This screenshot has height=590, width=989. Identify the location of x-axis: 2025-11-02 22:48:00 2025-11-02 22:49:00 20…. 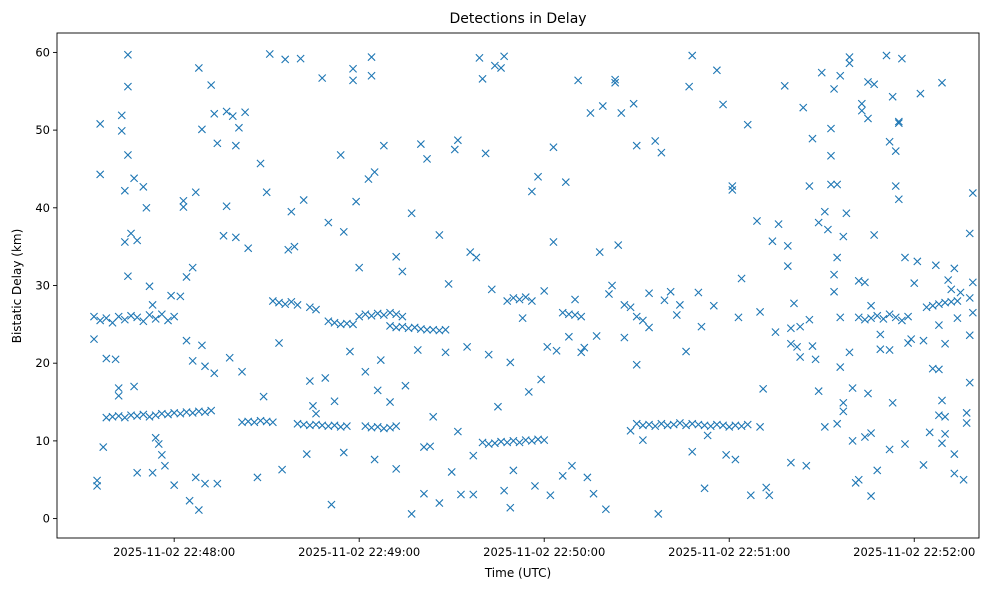
(544, 548).